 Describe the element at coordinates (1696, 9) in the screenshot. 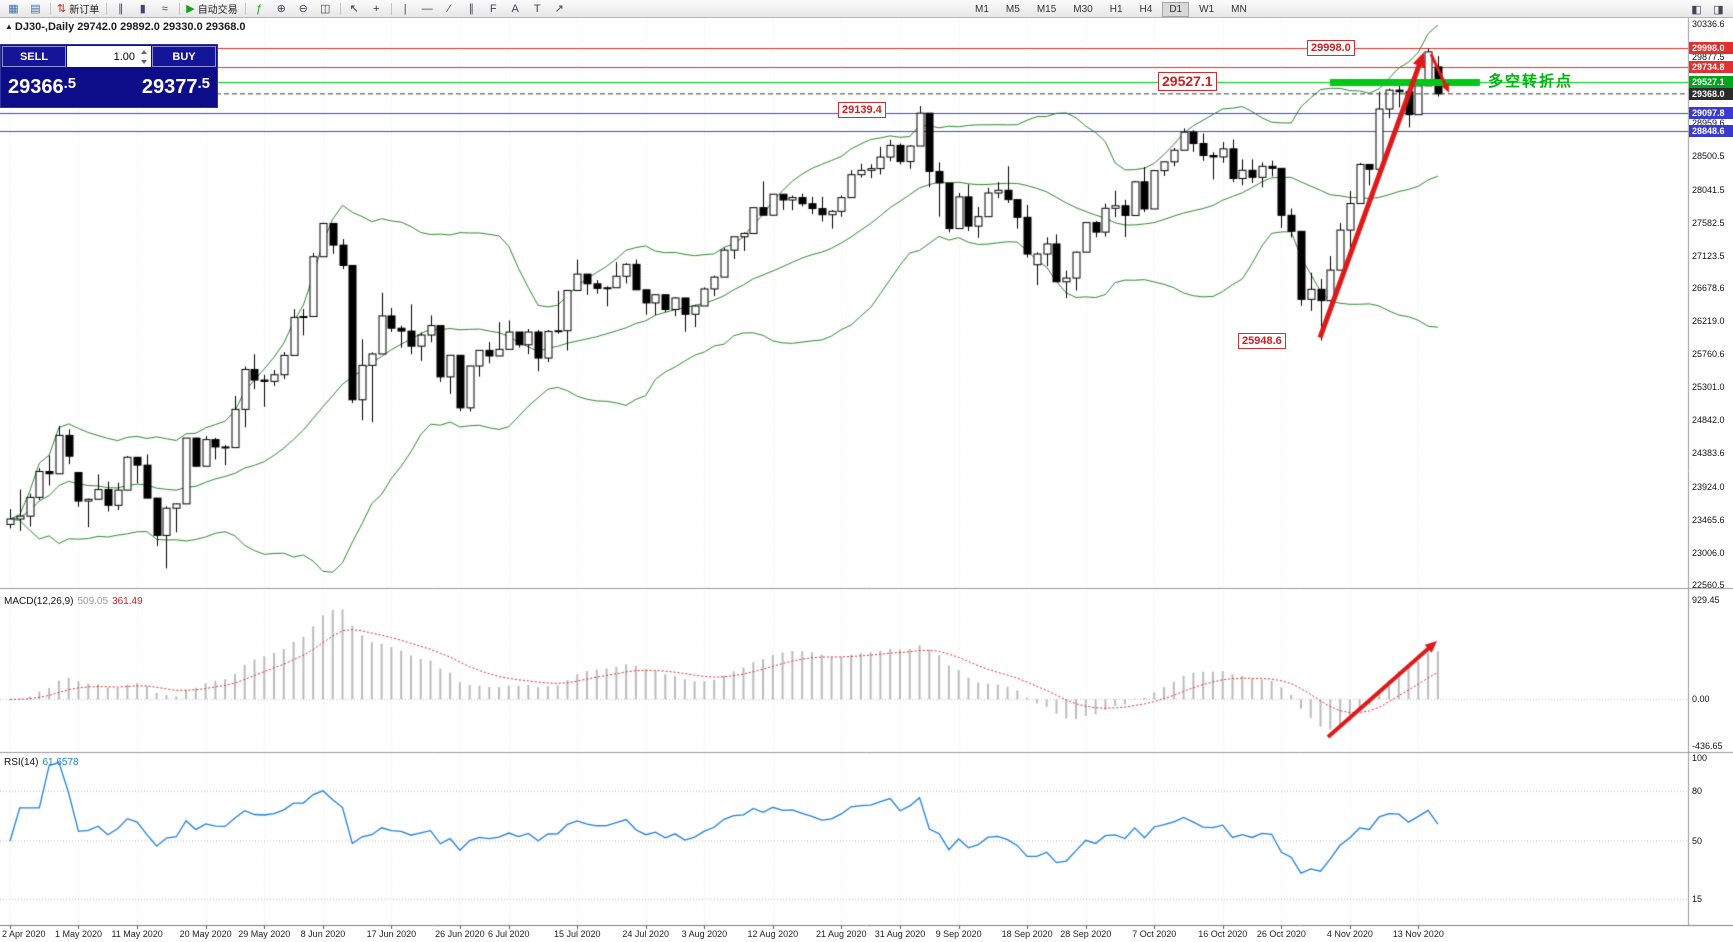

I see `chart-shift-icon: ◧` at that location.